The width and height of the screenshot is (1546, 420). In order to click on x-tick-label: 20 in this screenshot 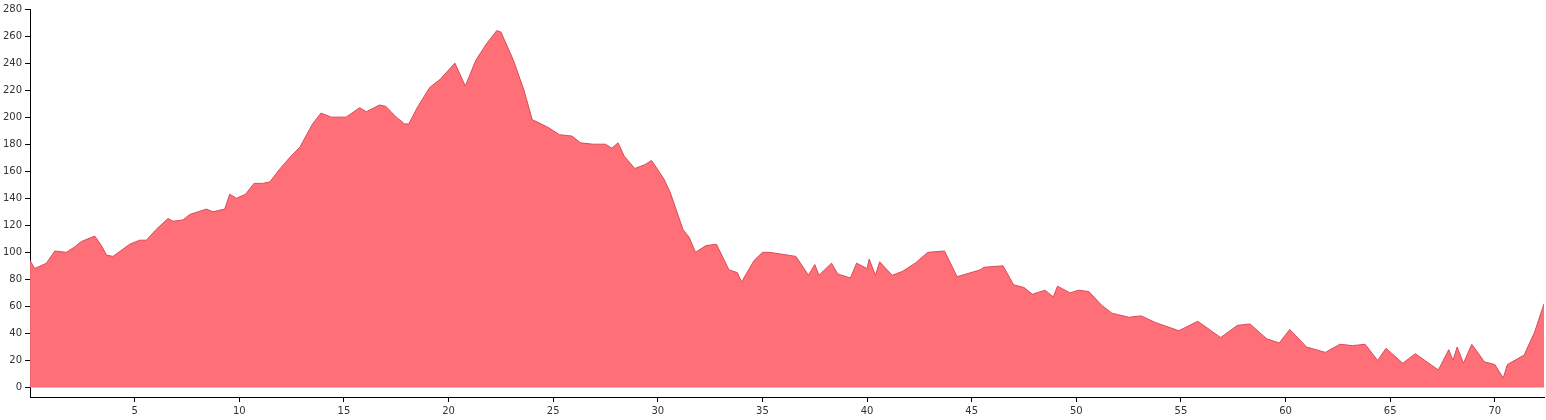, I will do `click(448, 410)`.